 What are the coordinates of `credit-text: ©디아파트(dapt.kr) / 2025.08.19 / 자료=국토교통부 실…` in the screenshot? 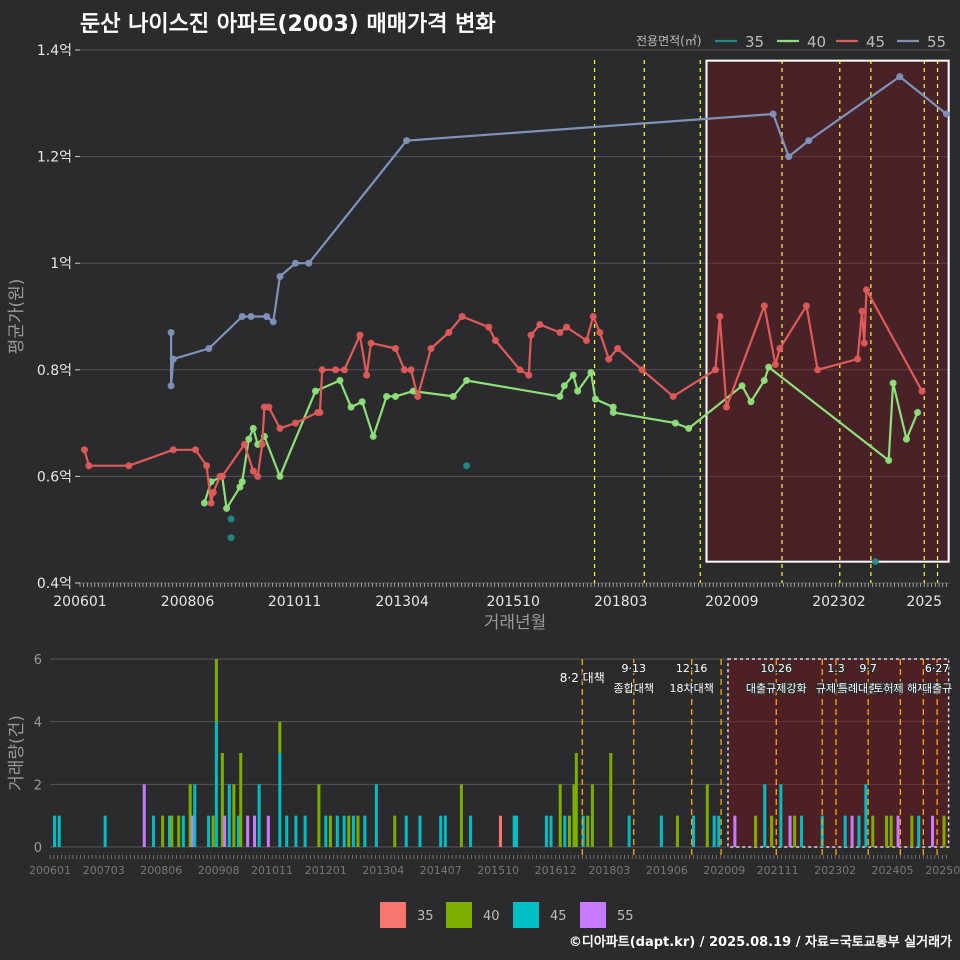 It's located at (760, 942).